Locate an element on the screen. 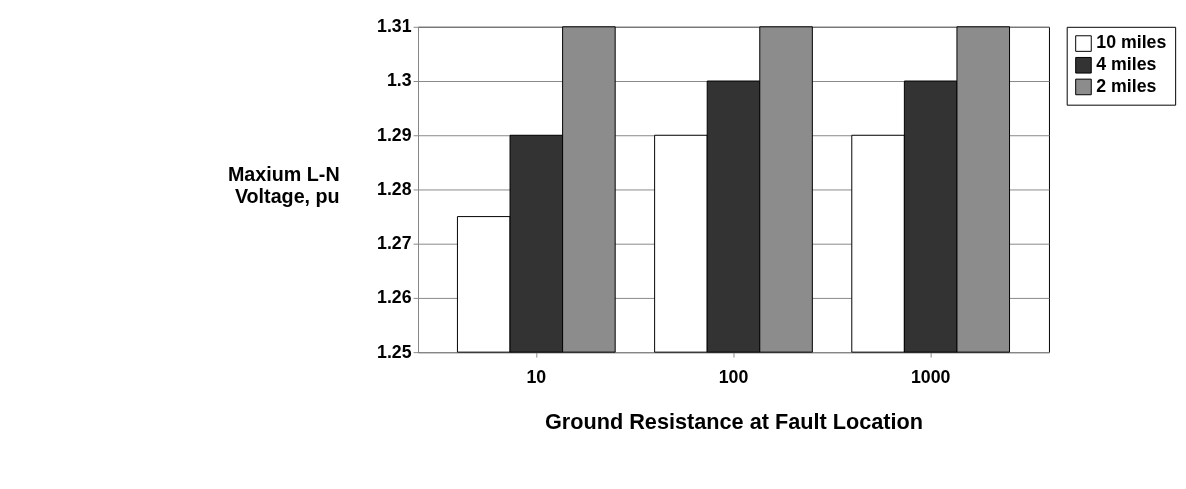 The image size is (1186, 489). legend-label: 4 miles is located at coordinates (1126, 64).